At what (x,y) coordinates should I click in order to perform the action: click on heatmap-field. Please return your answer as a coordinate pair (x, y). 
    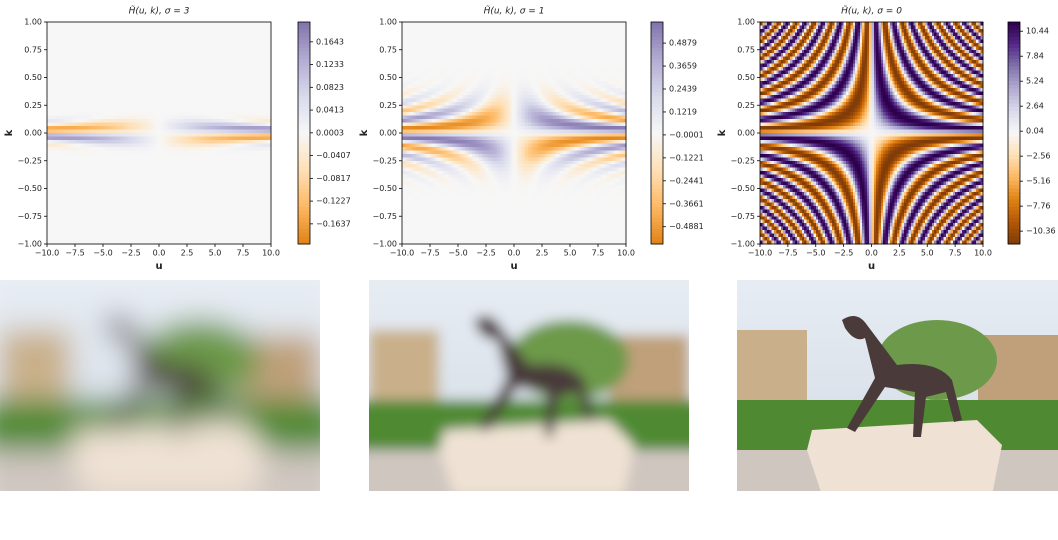
    Looking at the image, I should click on (159, 133).